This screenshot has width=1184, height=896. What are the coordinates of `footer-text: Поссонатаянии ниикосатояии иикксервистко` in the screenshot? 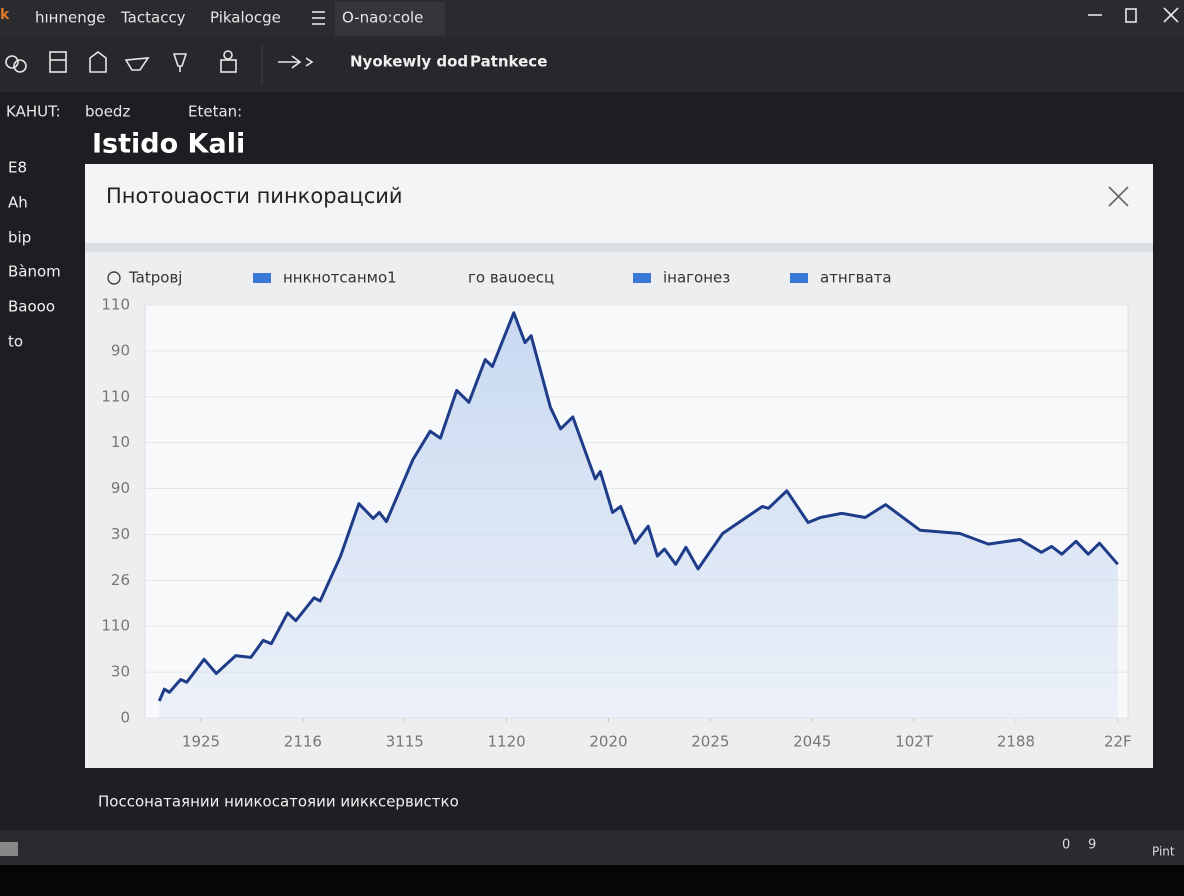 It's located at (278, 802).